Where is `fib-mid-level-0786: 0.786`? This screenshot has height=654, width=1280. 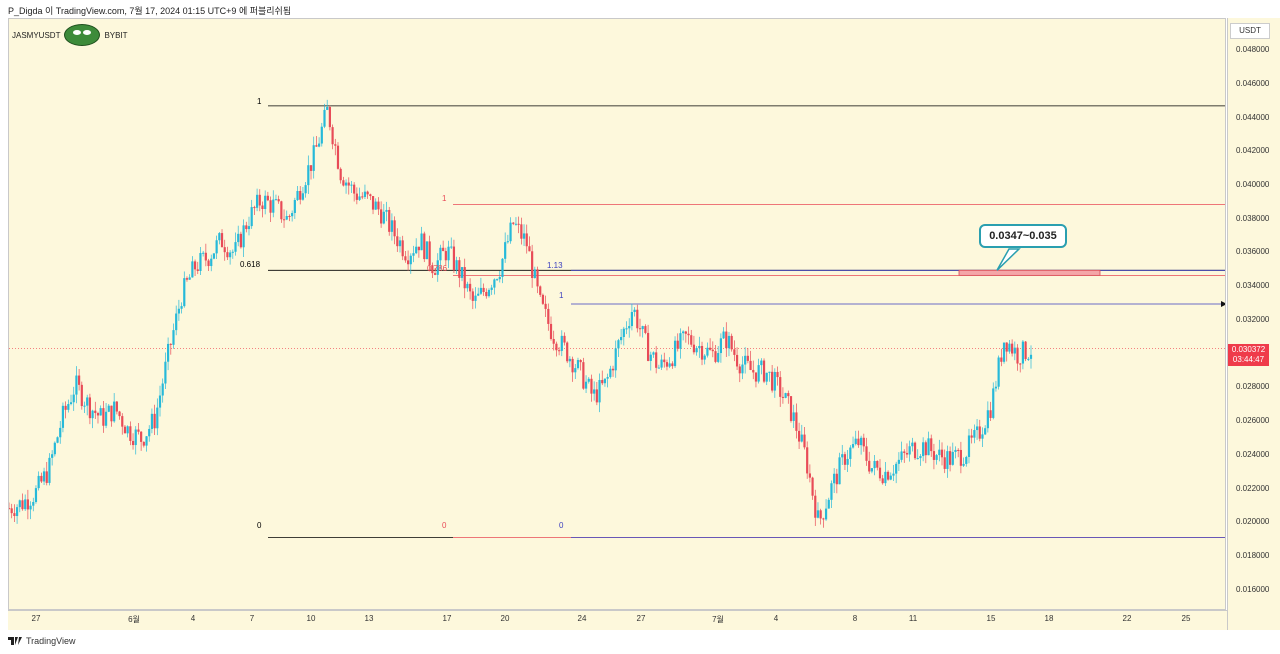 fib-mid-level-0786: 0.786 is located at coordinates (437, 268).